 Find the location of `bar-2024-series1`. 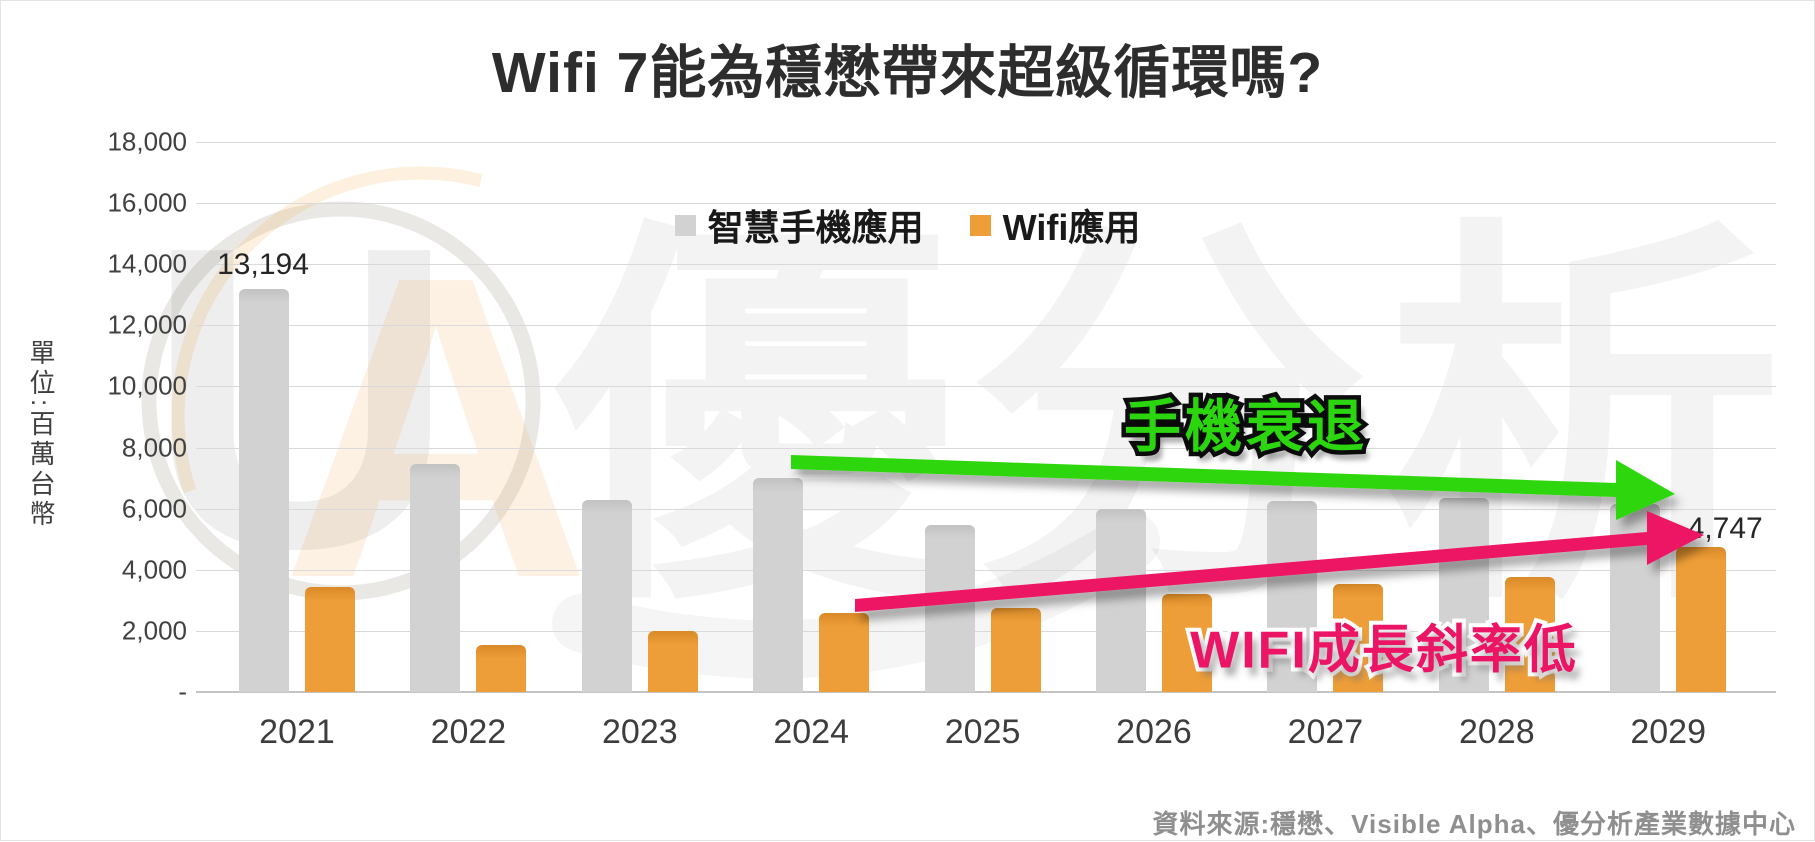

bar-2024-series1 is located at coordinates (844, 652).